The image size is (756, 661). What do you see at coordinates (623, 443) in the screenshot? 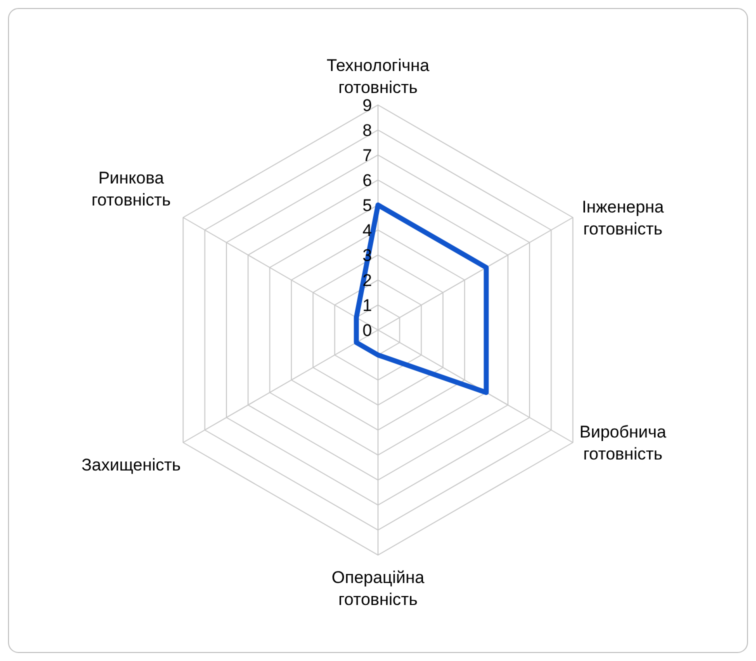
I see `spoke-label: Виробнича готовність` at bounding box center [623, 443].